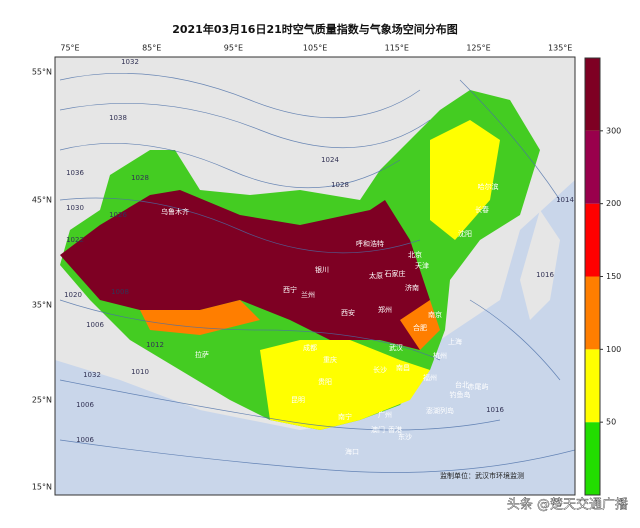 The width and height of the screenshot is (640, 528). What do you see at coordinates (233, 48) in the screenshot?
I see `lon-label: 95°E` at bounding box center [233, 48].